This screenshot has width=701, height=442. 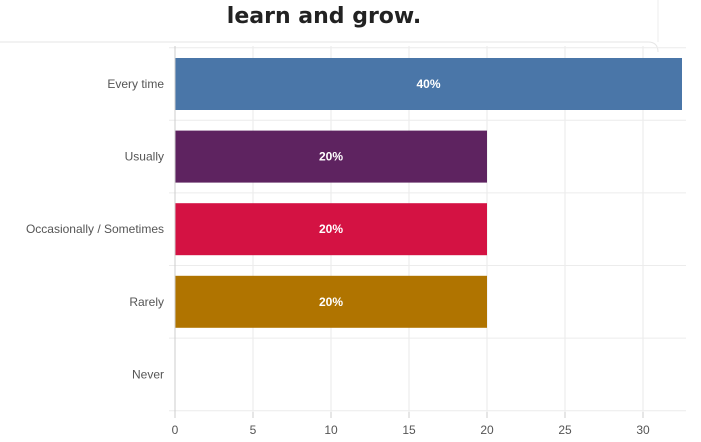 I want to click on card-border, so click(x=329, y=47).